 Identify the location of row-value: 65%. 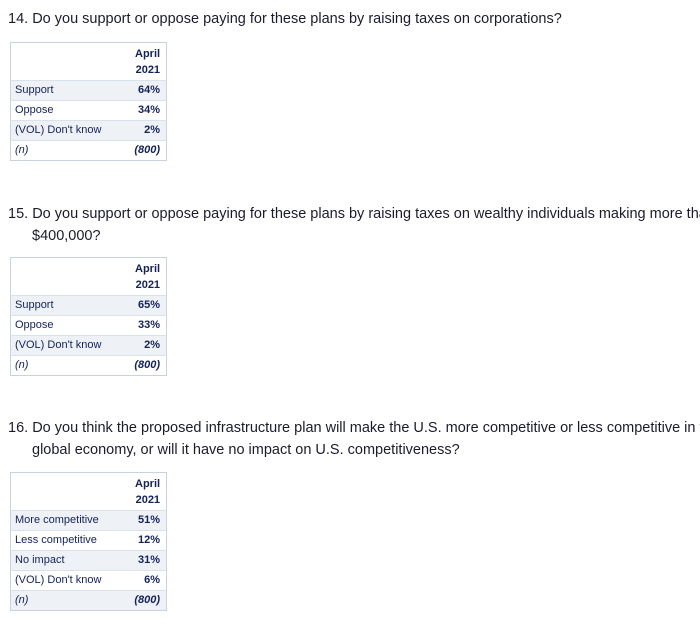
(148, 305).